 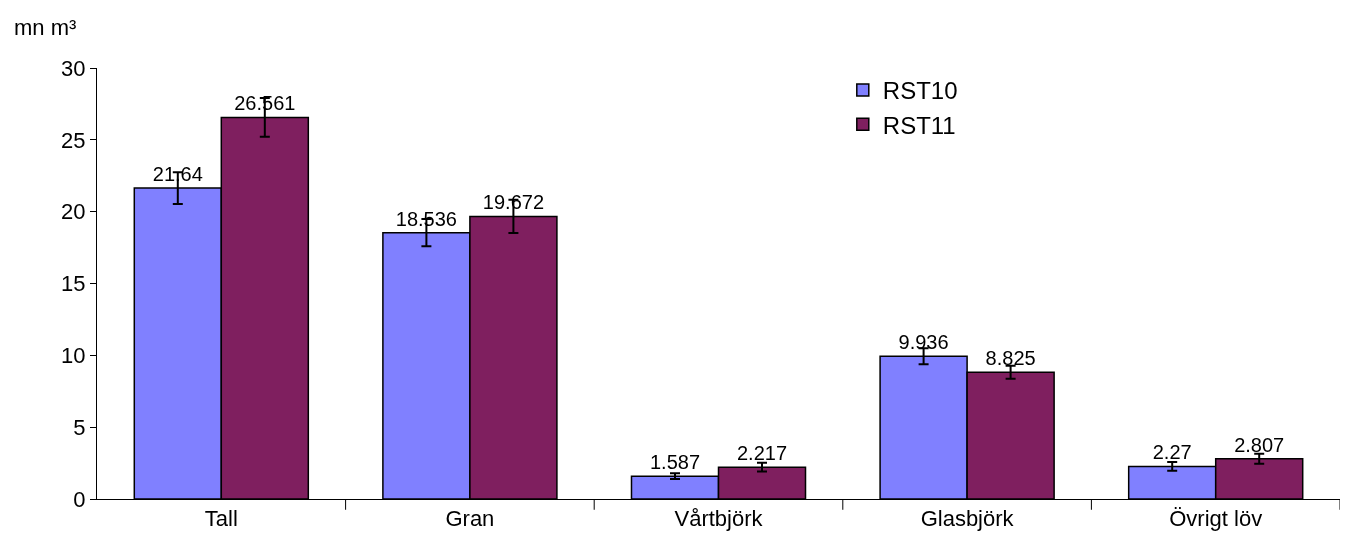 I want to click on data-label: 1.587, so click(x=675, y=462).